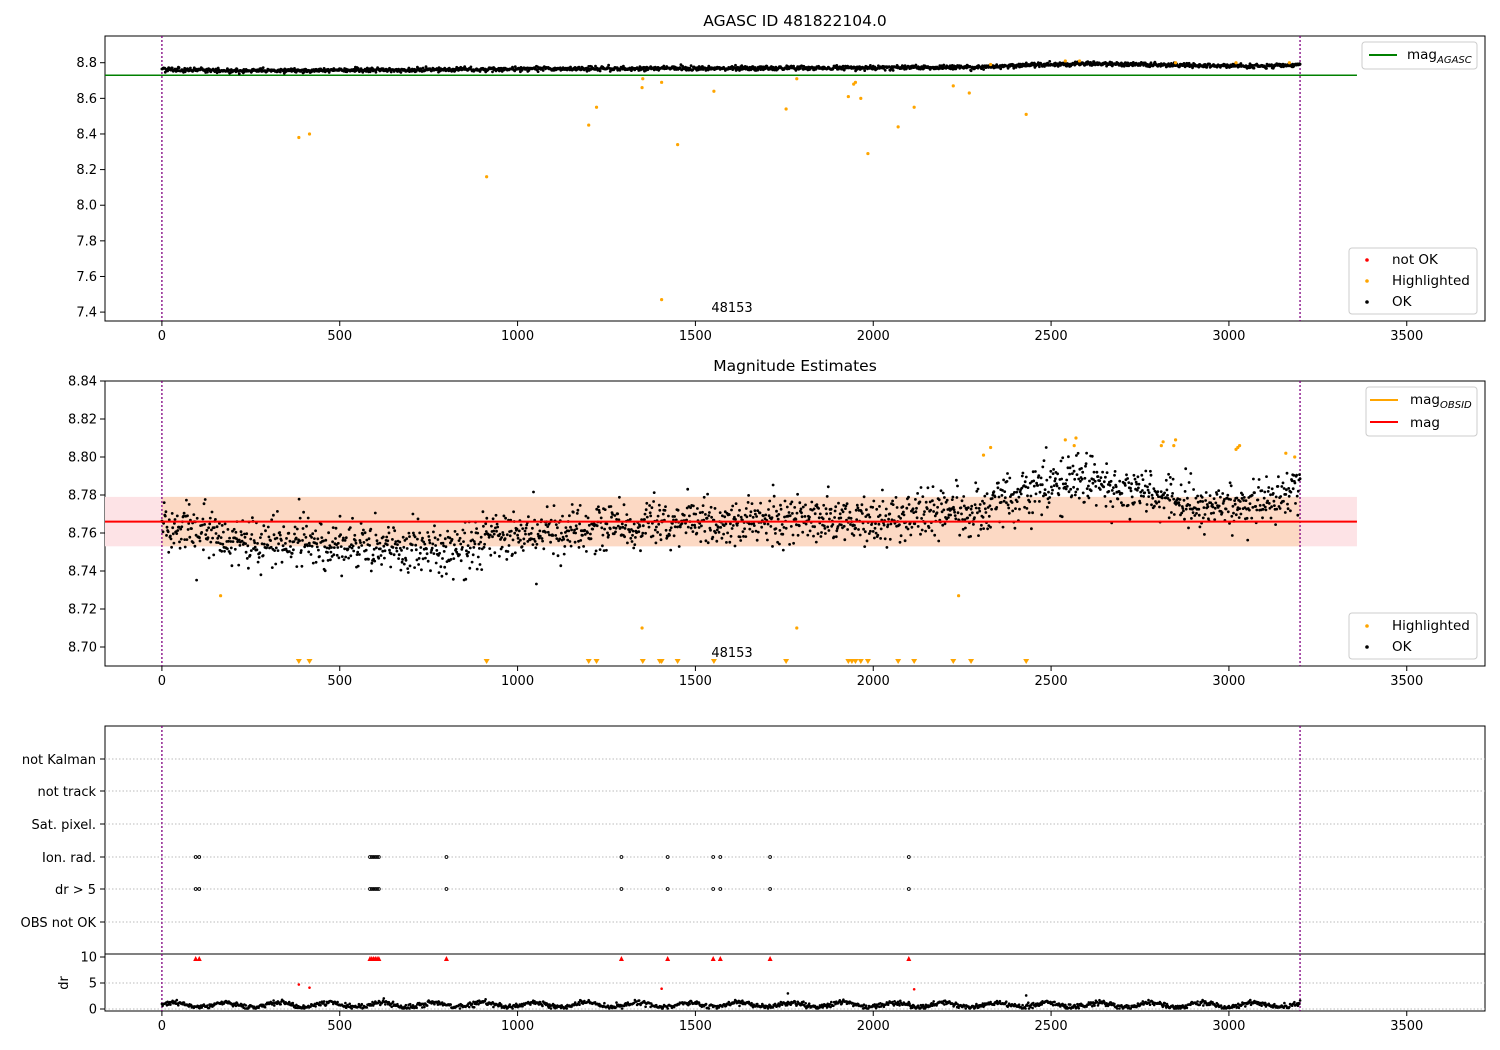  I want to click on y-tick-label: 7.6, so click(86, 277).